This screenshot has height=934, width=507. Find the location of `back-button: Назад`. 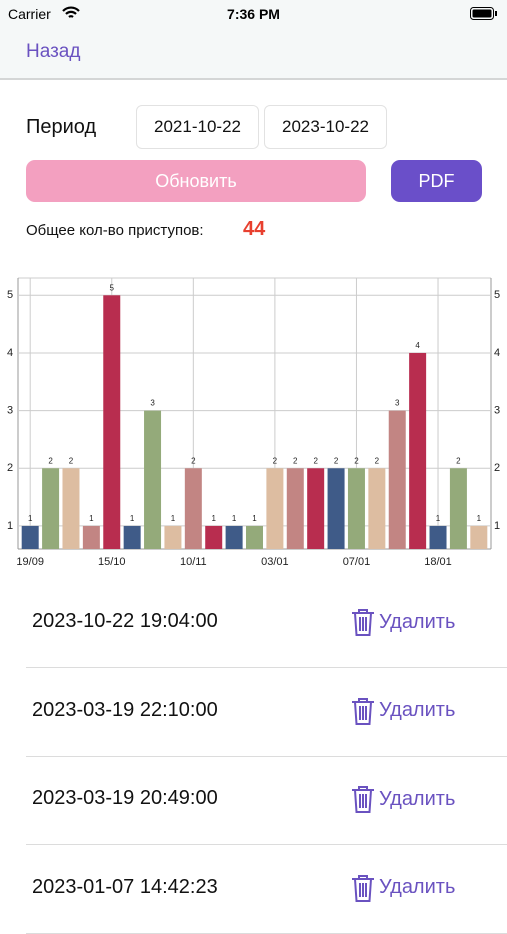

back-button: Назад is located at coordinates (53, 51).